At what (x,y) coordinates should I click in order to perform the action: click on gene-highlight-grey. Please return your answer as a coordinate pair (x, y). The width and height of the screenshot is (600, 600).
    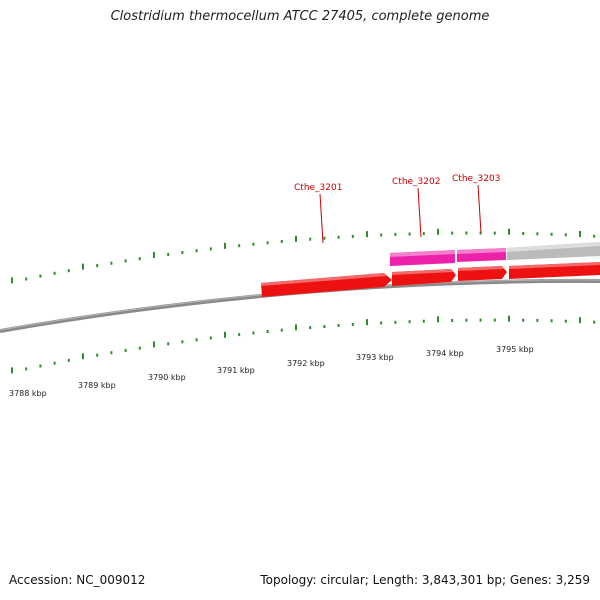
    Looking at the image, I should click on (553, 247).